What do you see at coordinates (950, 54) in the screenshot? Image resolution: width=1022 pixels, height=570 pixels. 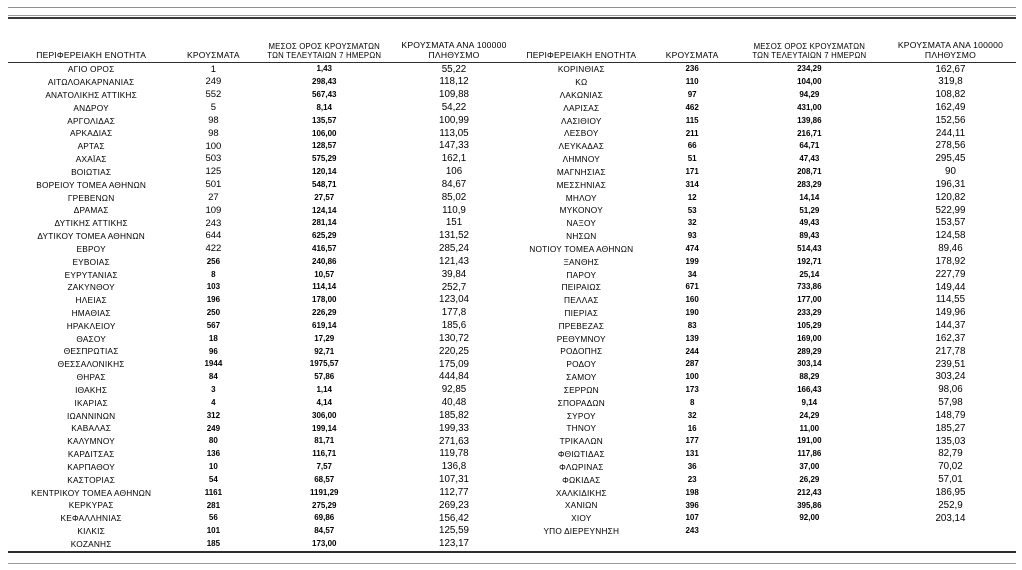 I see `column-header-per100k-line2: ΠΛΗΘΥΣΜΟ` at bounding box center [950, 54].